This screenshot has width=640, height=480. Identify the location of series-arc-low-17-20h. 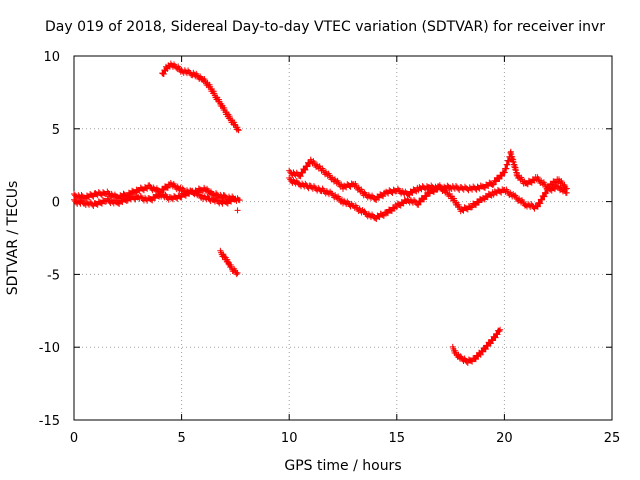
(476, 346).